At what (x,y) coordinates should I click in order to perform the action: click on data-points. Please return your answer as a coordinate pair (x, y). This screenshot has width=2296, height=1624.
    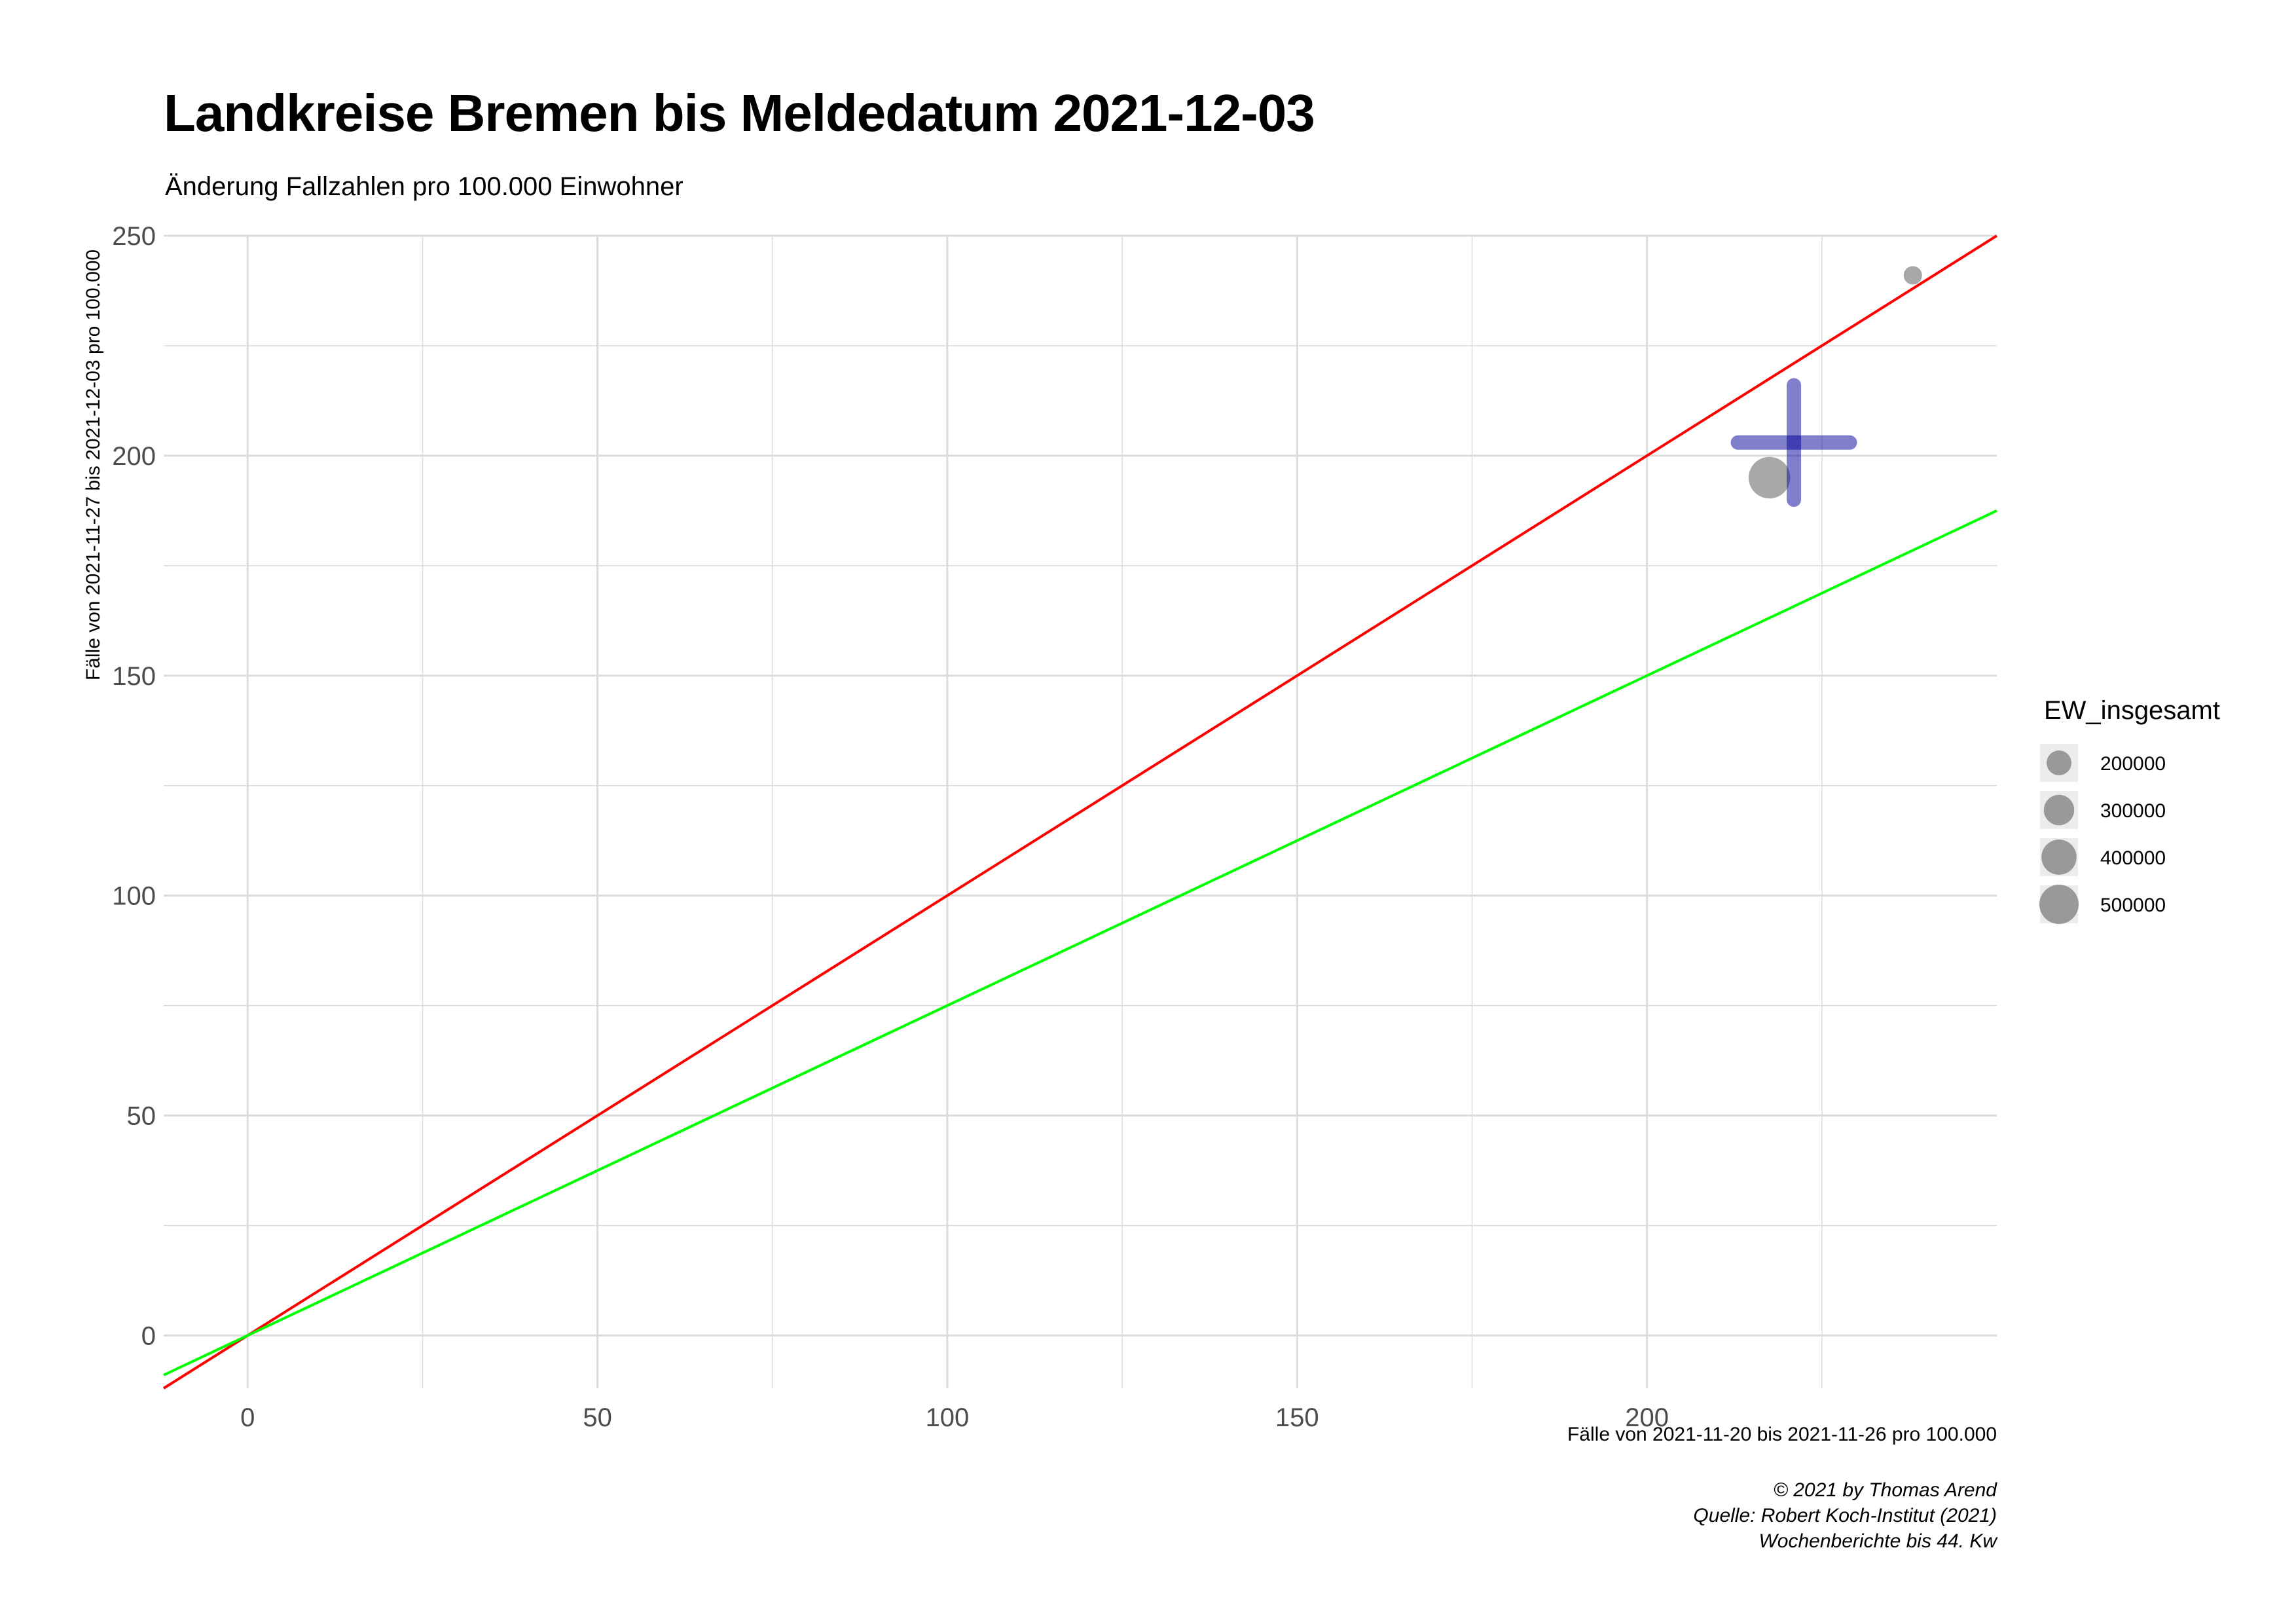
    Looking at the image, I should click on (1835, 382).